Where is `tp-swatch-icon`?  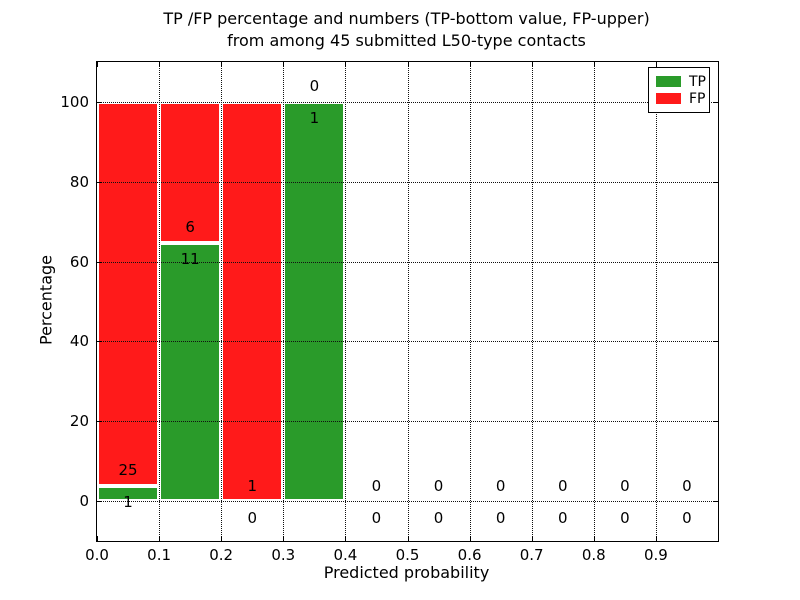 tp-swatch-icon is located at coordinates (668, 81).